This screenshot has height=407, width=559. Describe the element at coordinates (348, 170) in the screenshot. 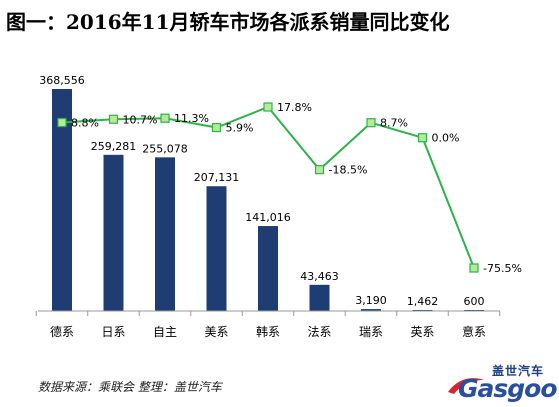

I see `growth-label: -18.5%` at that location.